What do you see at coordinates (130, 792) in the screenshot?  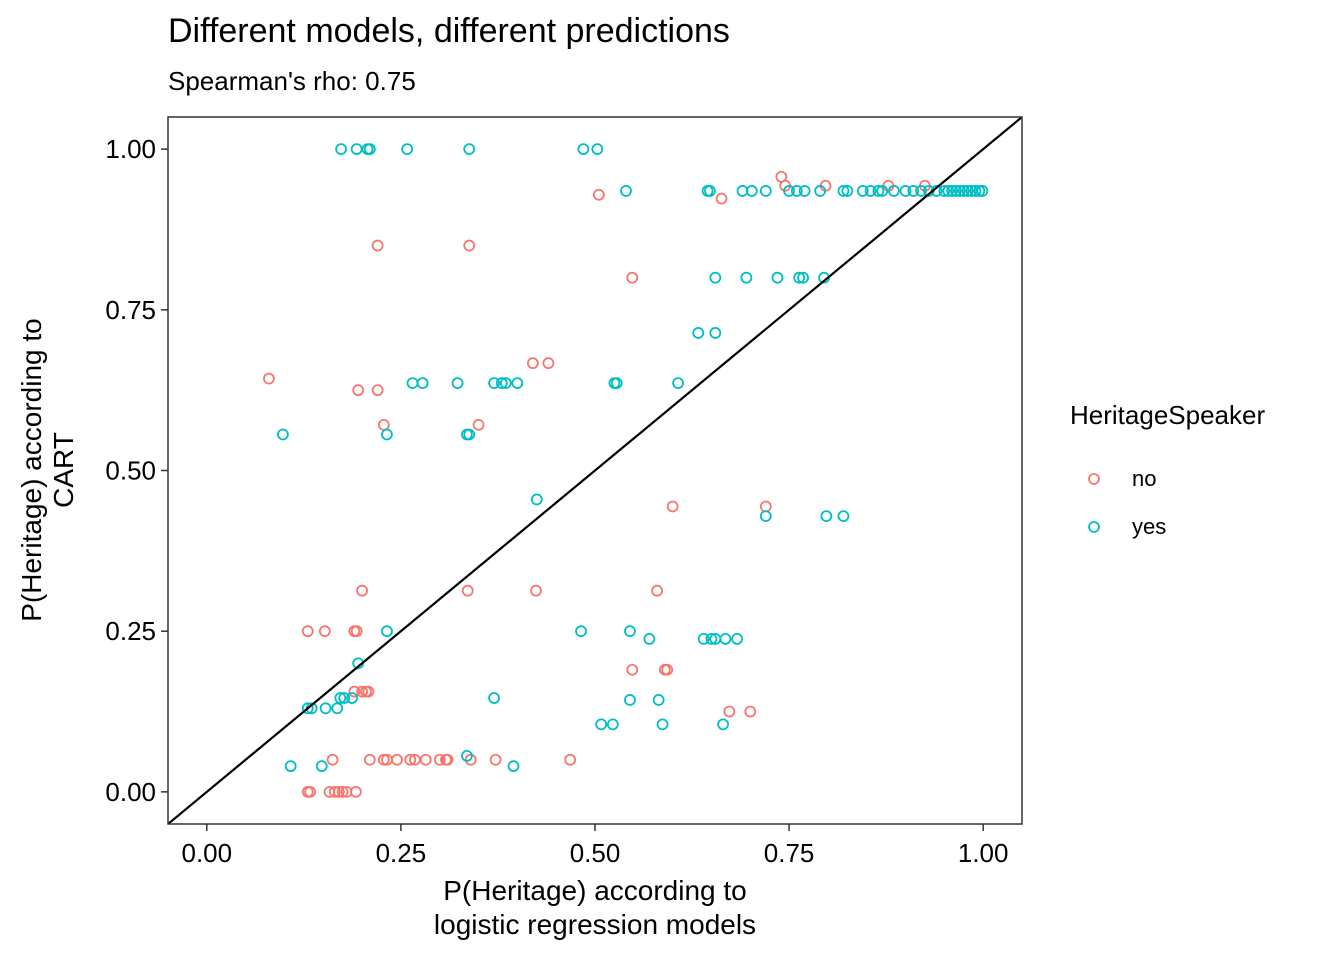 I see `y-tick-label: 0.00` at bounding box center [130, 792].